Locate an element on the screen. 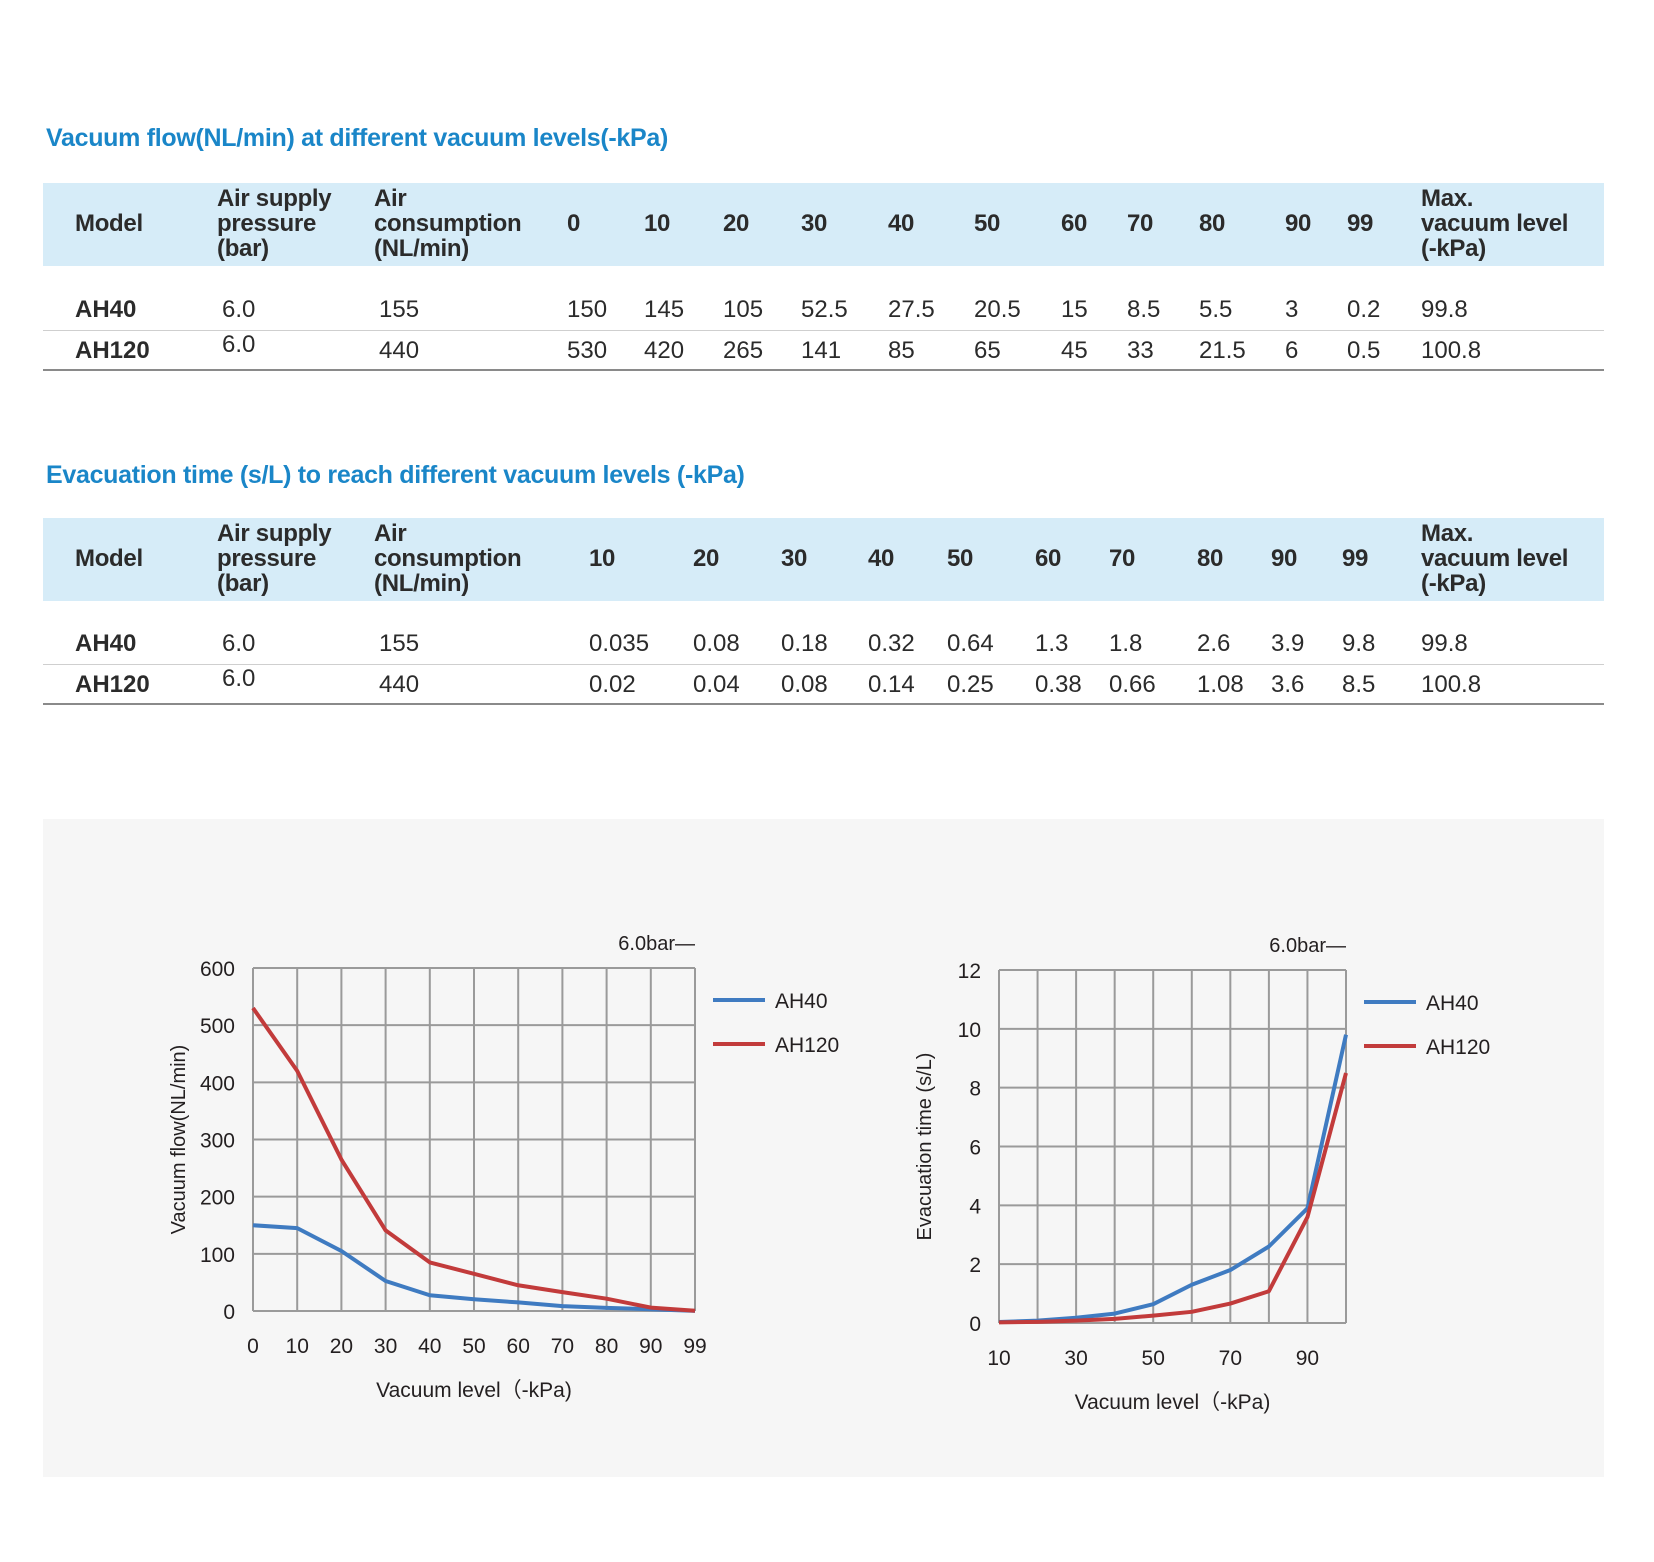  table-cell: 0.66 is located at coordinates (1132, 684).